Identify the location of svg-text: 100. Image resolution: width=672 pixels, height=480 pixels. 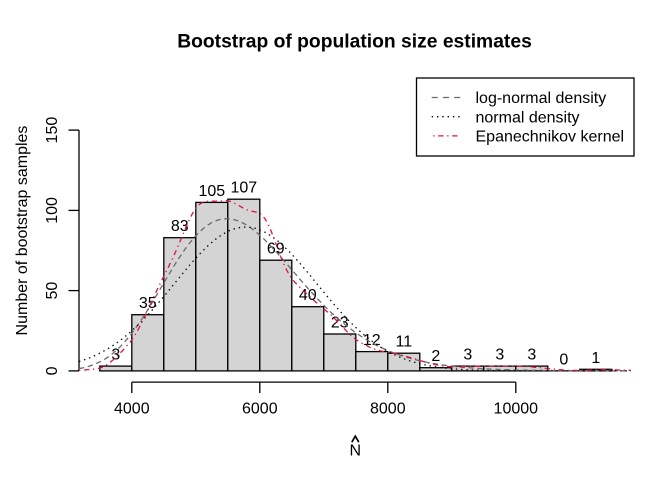
(52, 210).